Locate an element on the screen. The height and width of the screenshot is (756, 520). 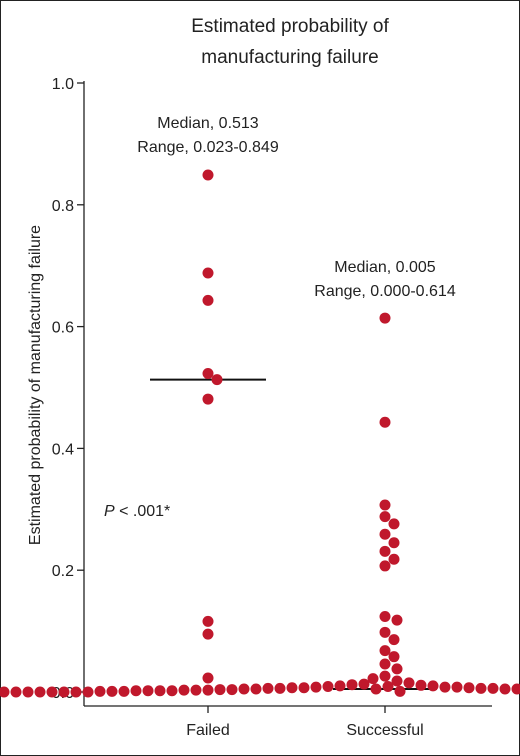
p-value-text: < .001* is located at coordinates (143, 511).